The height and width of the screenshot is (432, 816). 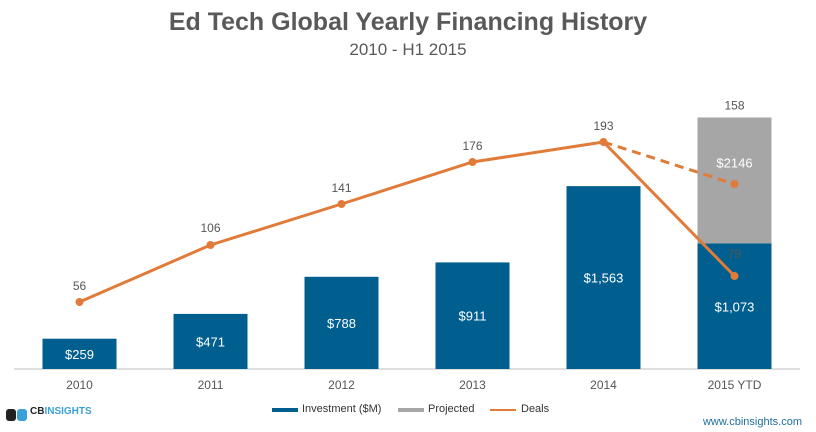 I want to click on legend-deals-swatch, so click(x=503, y=410).